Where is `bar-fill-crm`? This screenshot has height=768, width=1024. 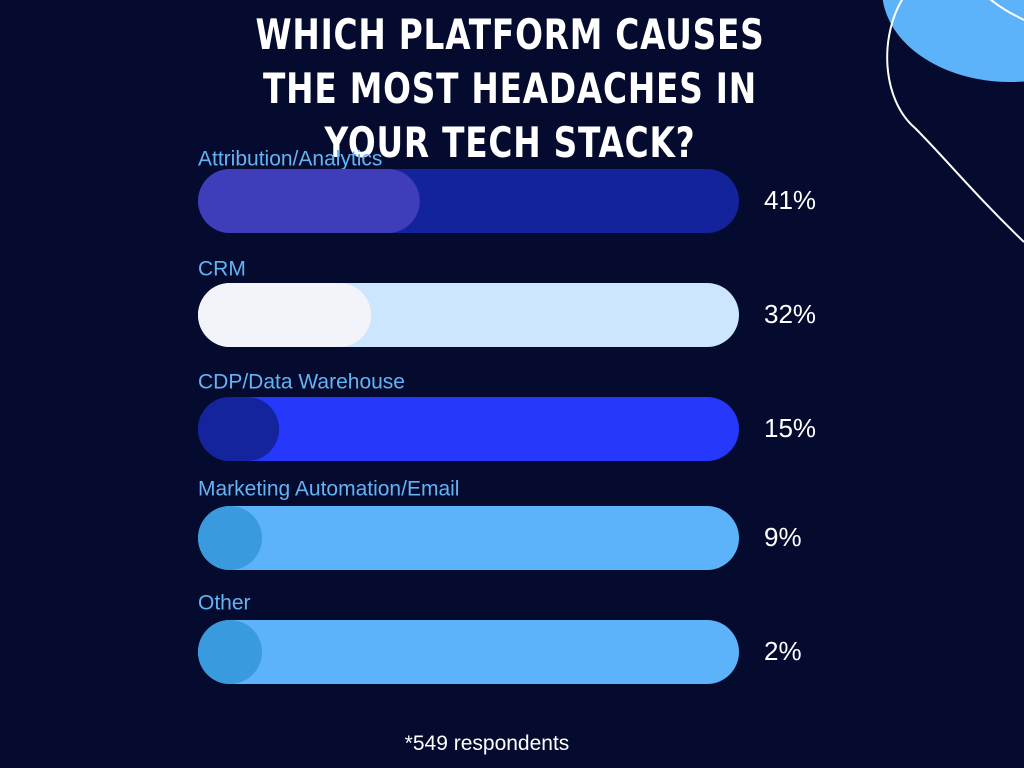 bar-fill-crm is located at coordinates (285, 315).